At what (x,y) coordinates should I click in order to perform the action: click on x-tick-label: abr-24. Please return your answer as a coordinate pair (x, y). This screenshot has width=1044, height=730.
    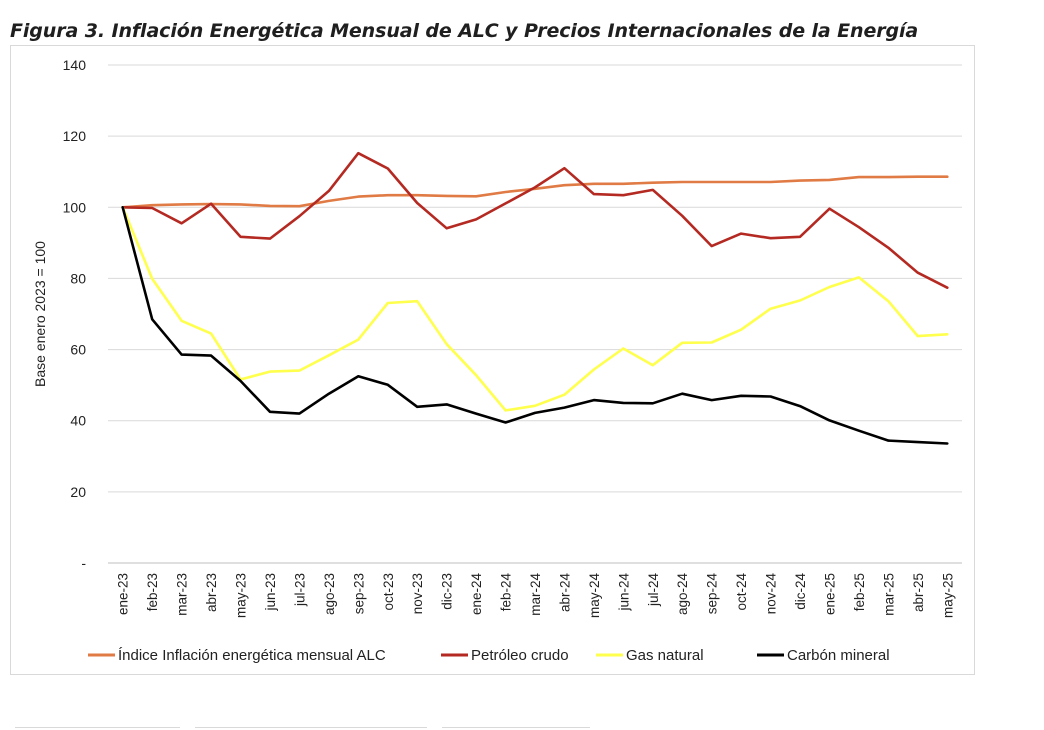
    Looking at the image, I should click on (564, 593).